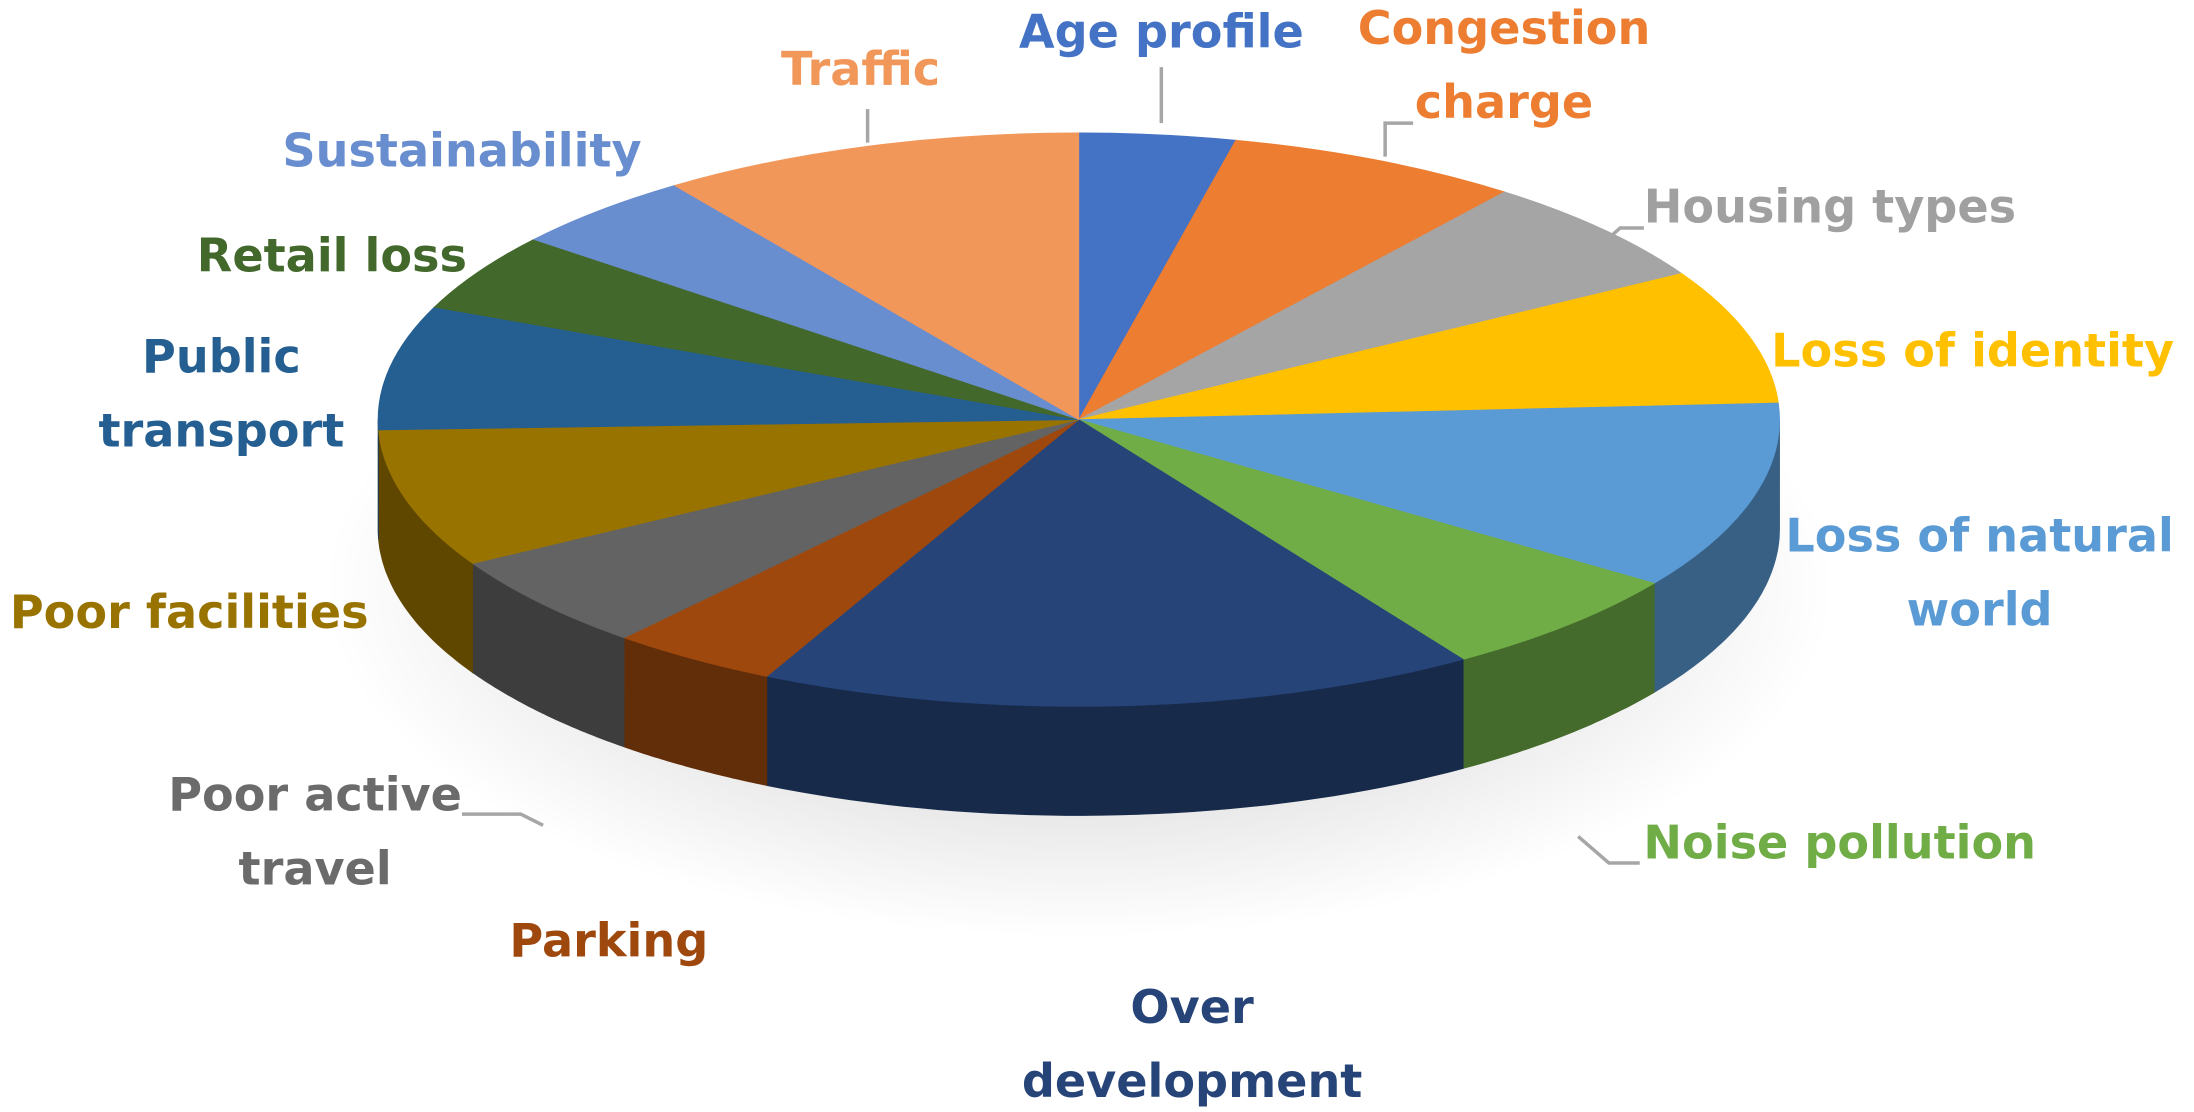 The height and width of the screenshot is (1112, 2194). Describe the element at coordinates (1839, 843) in the screenshot. I see `slice-label: Noise pollution` at that location.